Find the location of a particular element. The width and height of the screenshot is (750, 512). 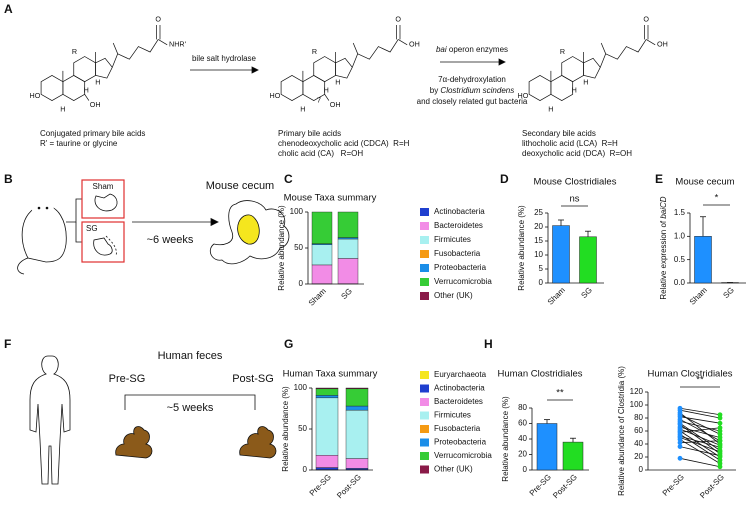

chart-title: Human Taxa summary is located at coordinates (330, 374).